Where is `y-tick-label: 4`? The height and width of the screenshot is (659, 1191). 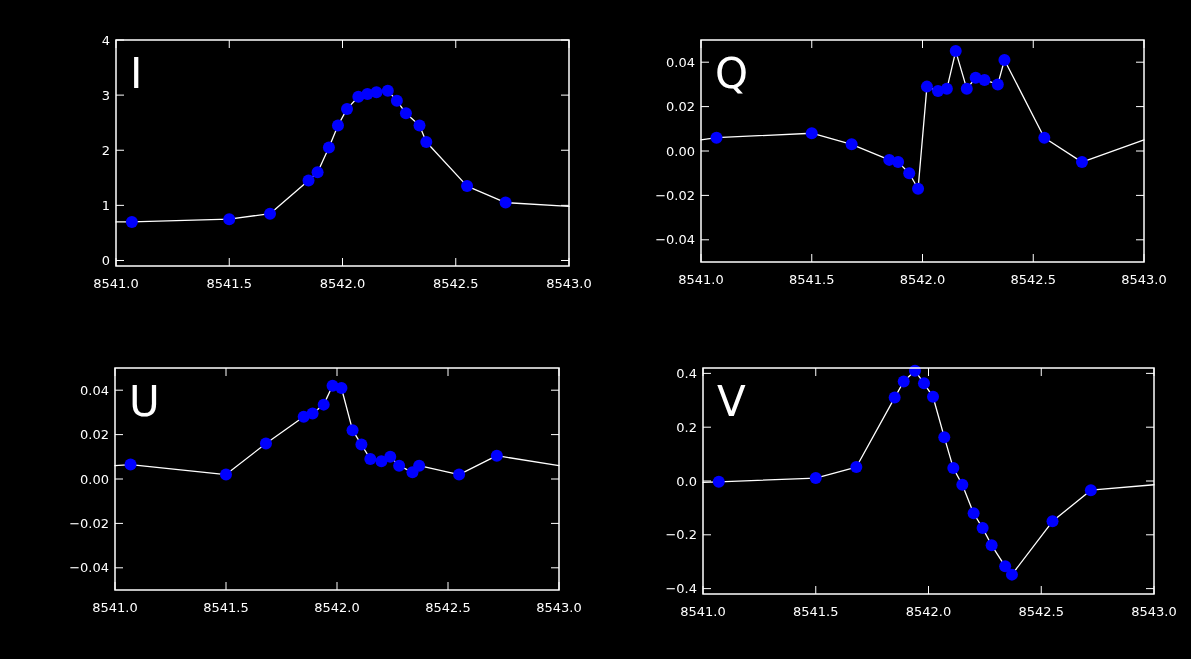
y-tick-label: 4 is located at coordinates (105, 40).